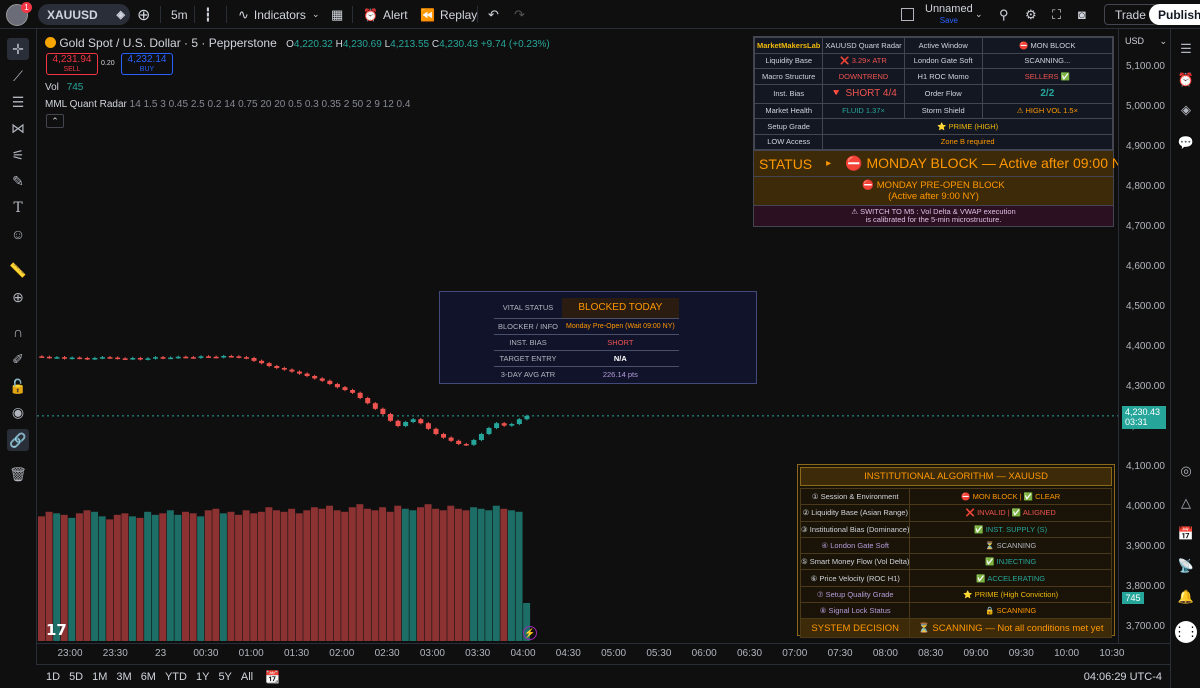 Image resolution: width=1200 pixels, height=688 pixels. Describe the element at coordinates (53, 676) in the screenshot. I see `range-button-1d: 1D` at that location.